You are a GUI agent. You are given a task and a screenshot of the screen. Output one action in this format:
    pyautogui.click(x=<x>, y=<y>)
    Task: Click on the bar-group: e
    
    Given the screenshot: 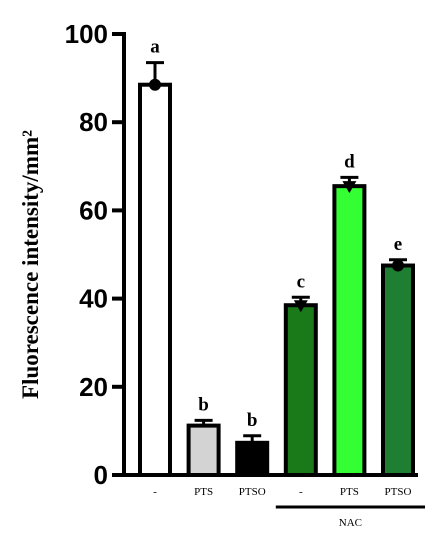 What is the action you would take?
    pyautogui.click(x=398, y=355)
    